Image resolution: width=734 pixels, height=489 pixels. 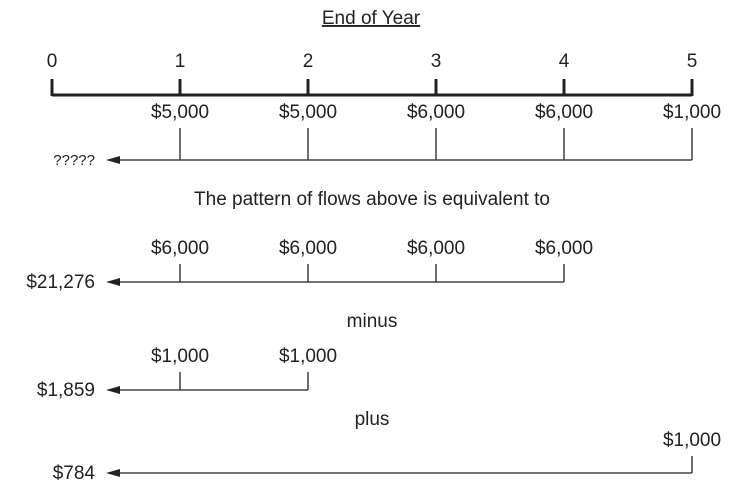 I want to click on year-label: 2, so click(x=308, y=61).